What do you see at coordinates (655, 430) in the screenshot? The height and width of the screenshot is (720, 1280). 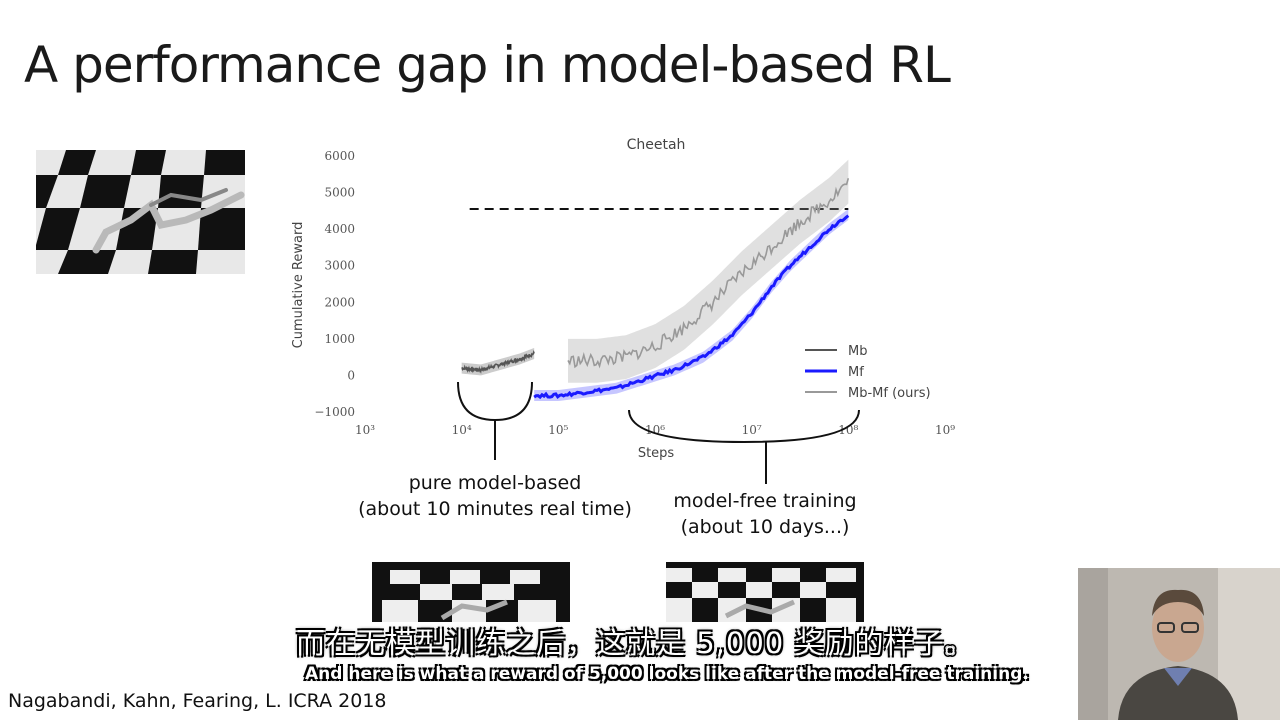 I see `x-tick-label: 10⁶` at bounding box center [655, 430].